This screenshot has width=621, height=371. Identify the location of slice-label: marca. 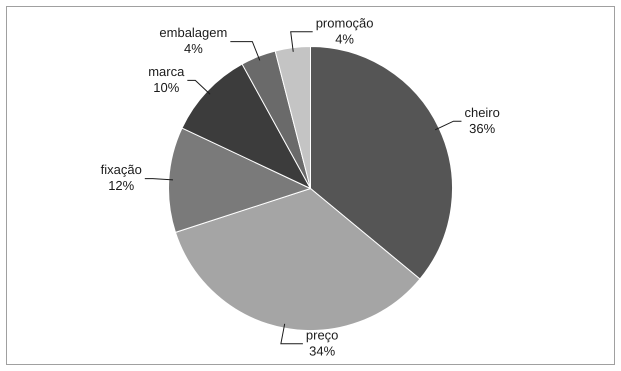
(167, 71).